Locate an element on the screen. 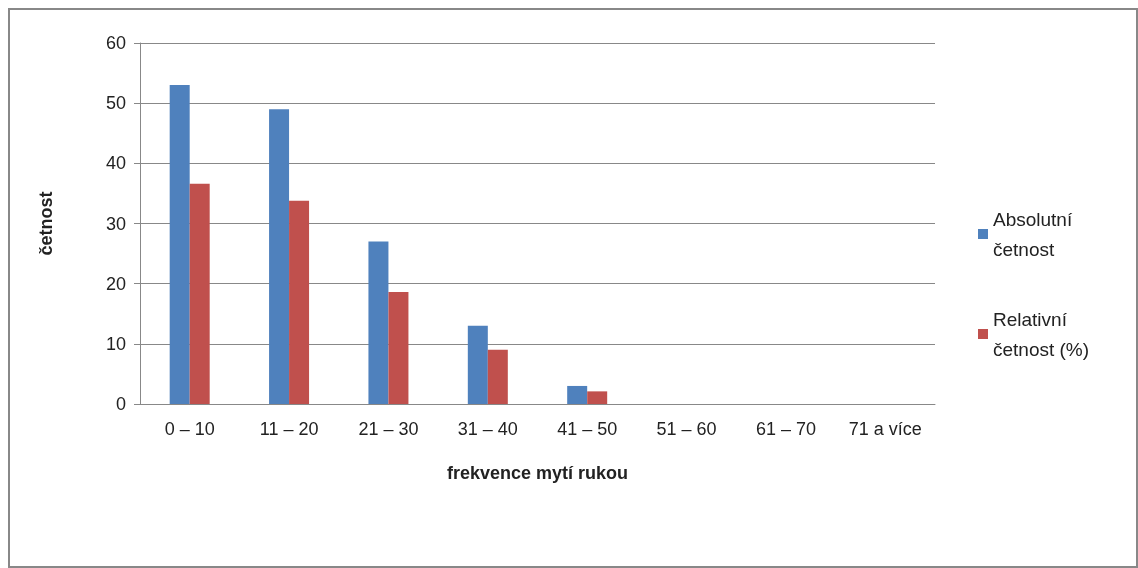 This screenshot has width=1138, height=568. y-axis-title: četnost is located at coordinates (46, 223).